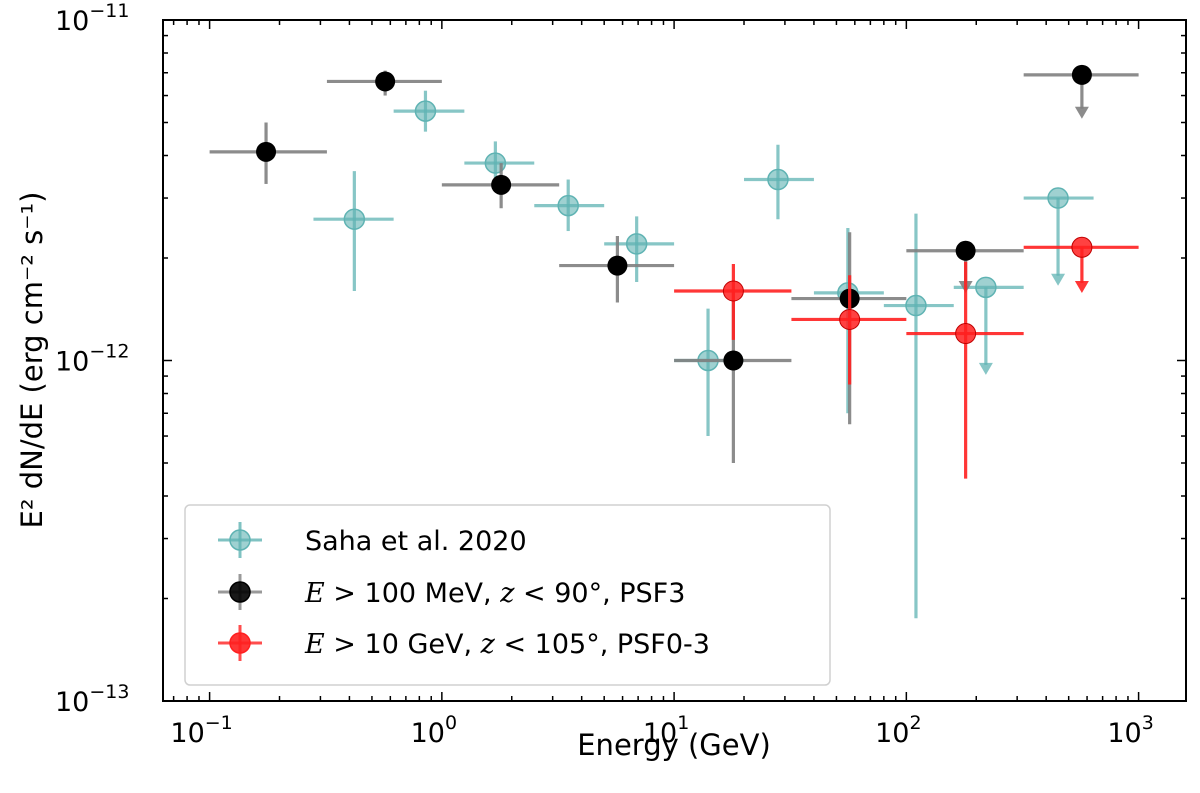 The height and width of the screenshot is (793, 1200). Describe the element at coordinates (451, 723) in the screenshot. I see `x-tick-exponent: 0` at that location.